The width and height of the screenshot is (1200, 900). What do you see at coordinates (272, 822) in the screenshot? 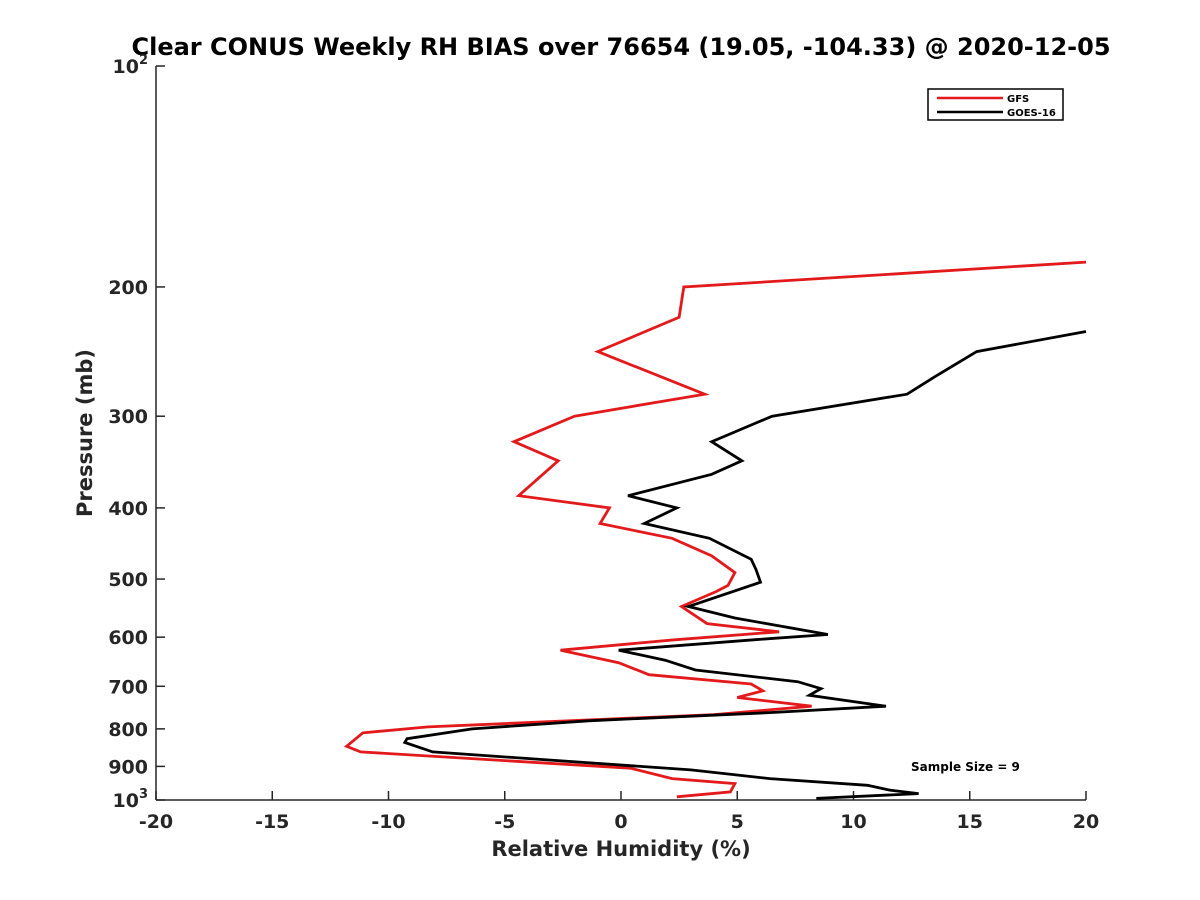
I see `x-tick-label: -15` at bounding box center [272, 822].